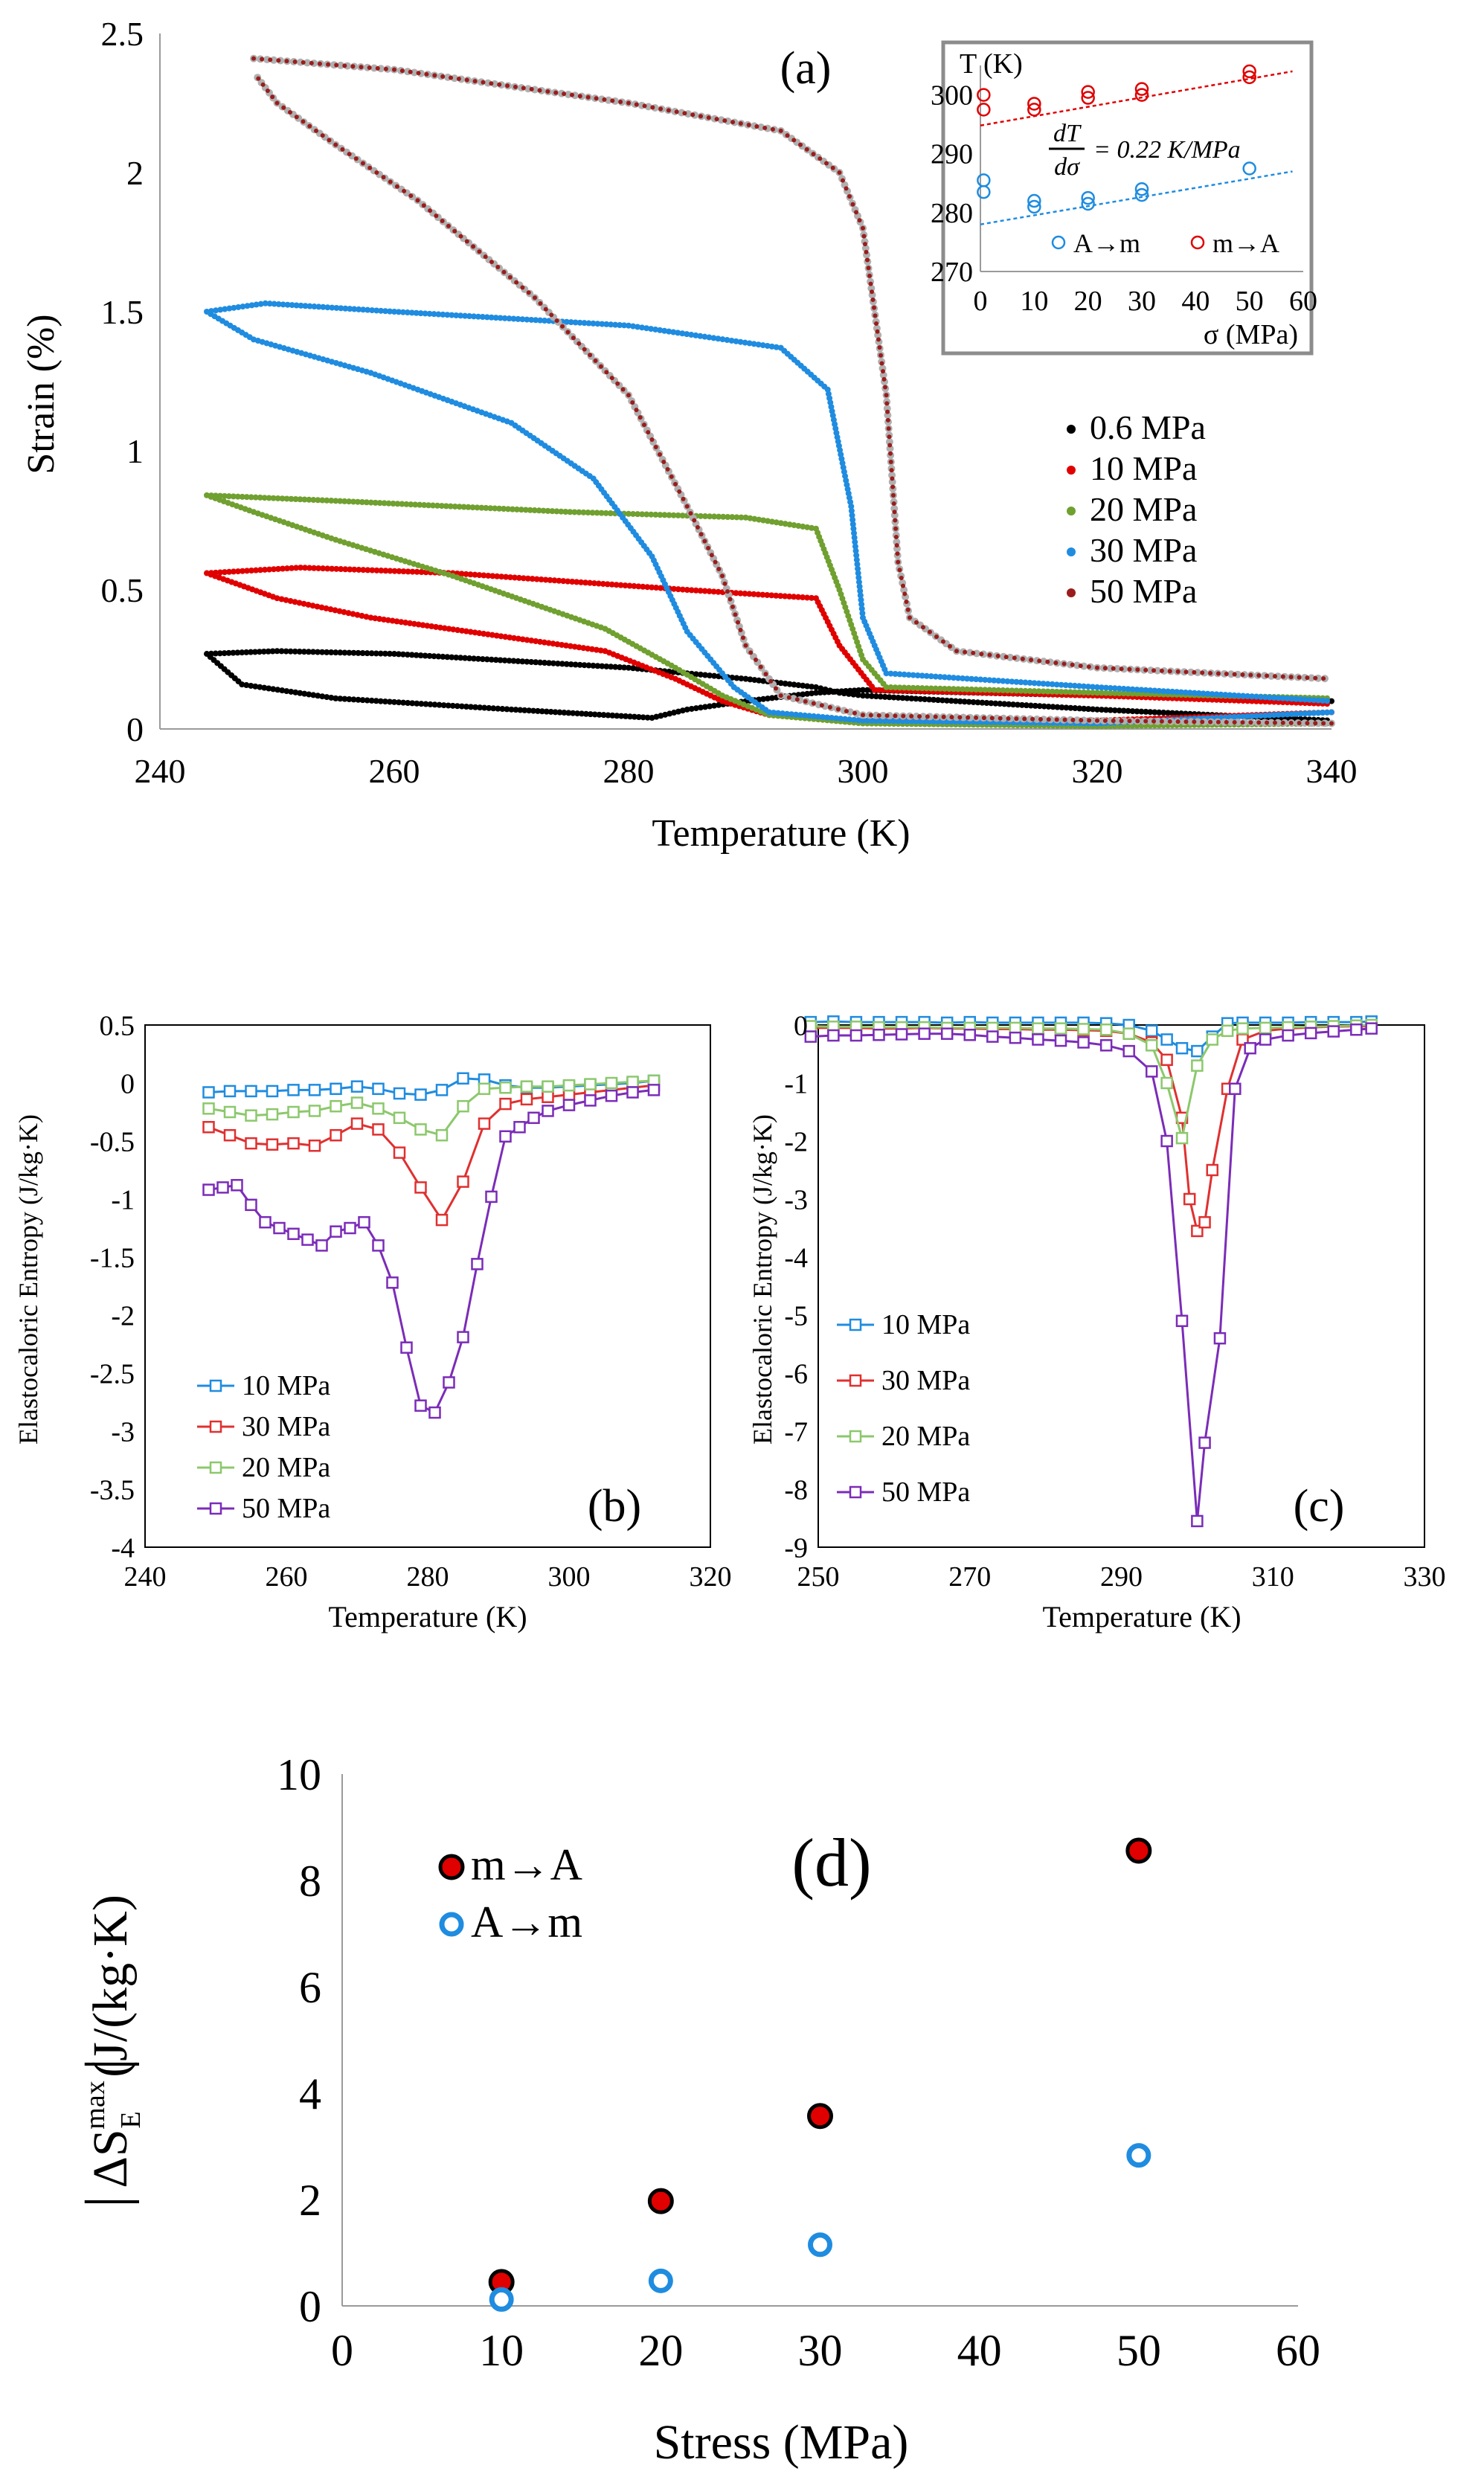  Describe the element at coordinates (215, 1385) in the screenshot. I see `legend-marker` at that location.